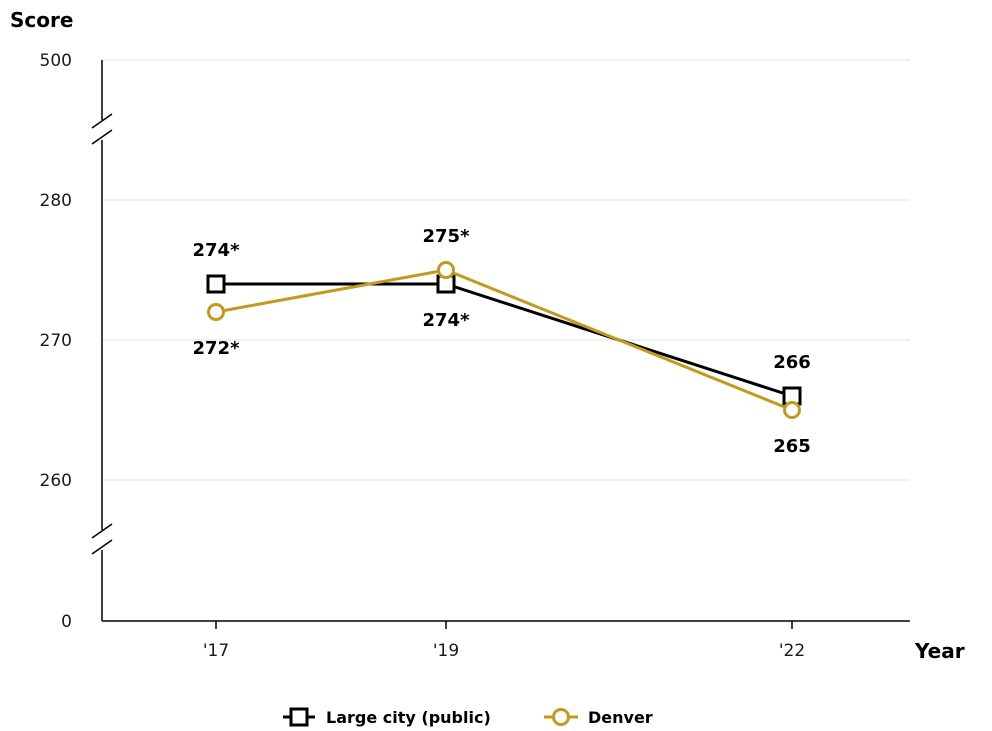 The width and height of the screenshot is (992, 731). Describe the element at coordinates (216, 651) in the screenshot. I see `x-tick-label: '17` at that location.